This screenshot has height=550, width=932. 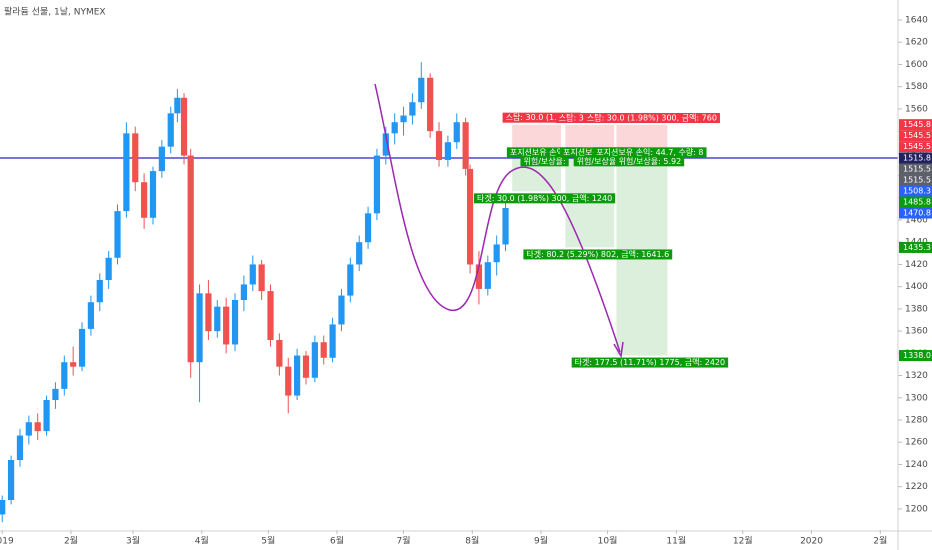 I want to click on y-tick-label: 1300, so click(x=916, y=398).